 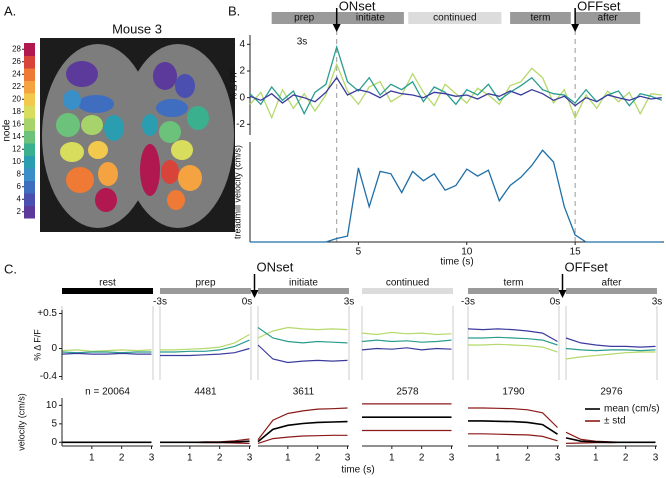 I want to click on x-tick-label: 15, so click(x=576, y=252).